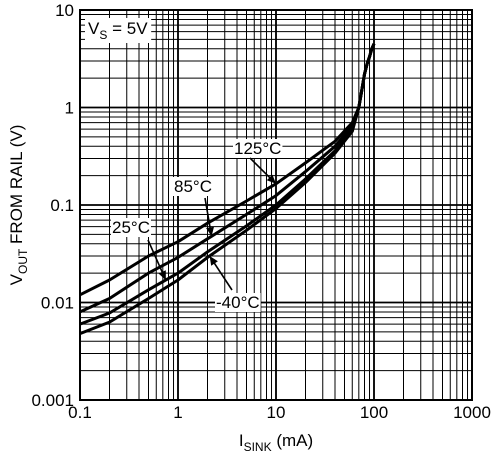 Image resolution: width=494 pixels, height=460 pixels. What do you see at coordinates (64, 10) in the screenshot?
I see `y-tick-label: 10` at bounding box center [64, 10].